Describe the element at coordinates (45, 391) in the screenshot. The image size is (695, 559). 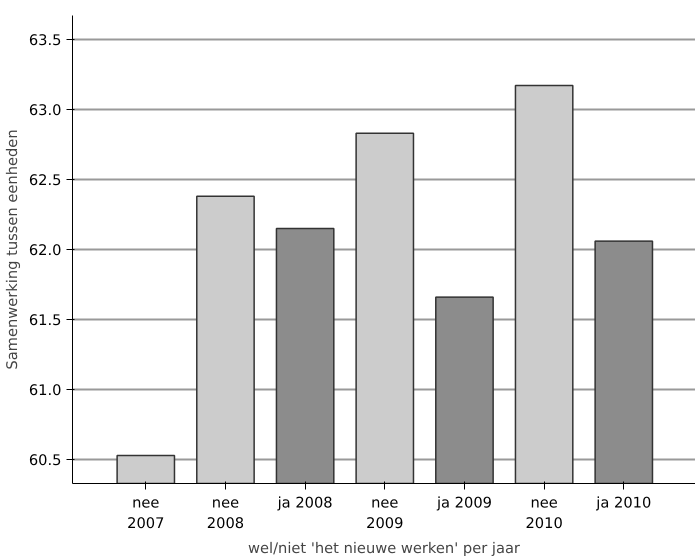
I see `y-tick-label: 61.0` at that location.